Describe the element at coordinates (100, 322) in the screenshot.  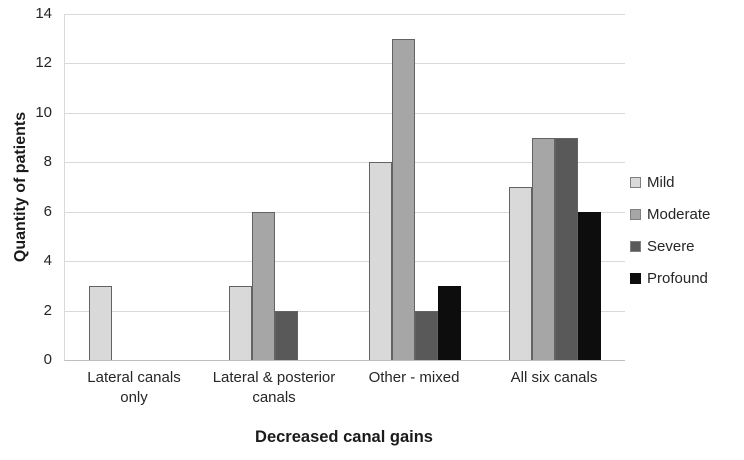
I see `bar-mild-lateral-canals-only` at that location.